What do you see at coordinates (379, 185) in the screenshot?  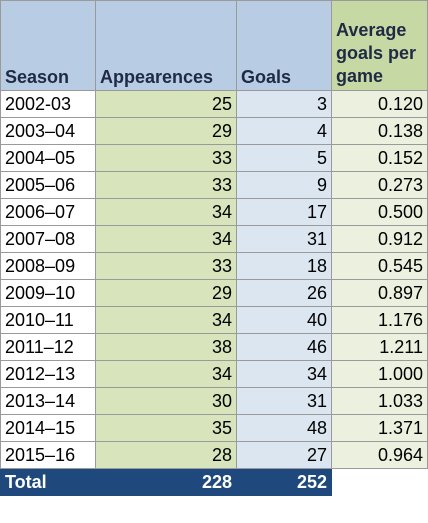 I see `average-cell: 0.273` at bounding box center [379, 185].